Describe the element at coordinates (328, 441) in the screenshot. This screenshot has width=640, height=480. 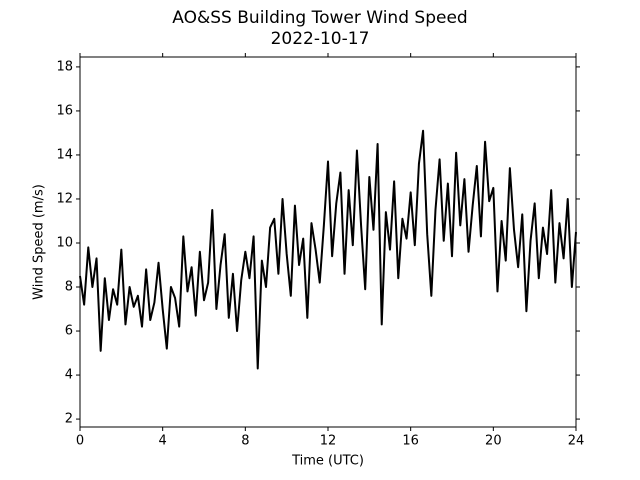
I see `x-tick-label: 12` at that location.